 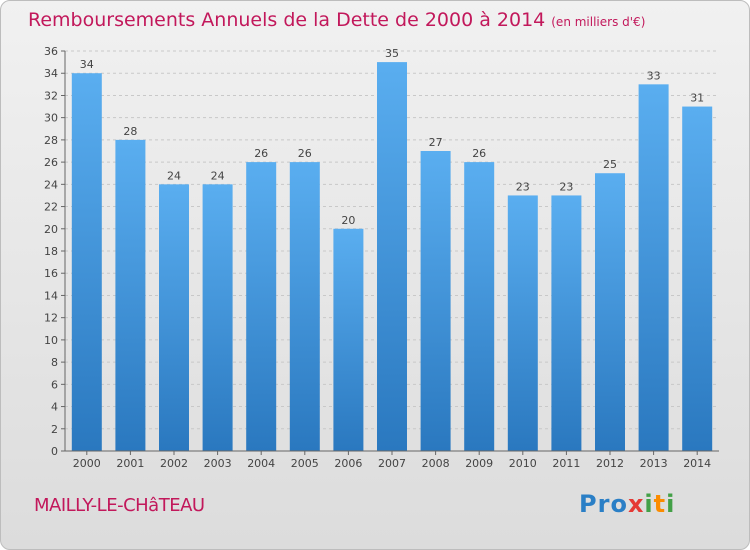 What do you see at coordinates (598, 22) in the screenshot?
I see `subtitle-text: (en milliers d'€)` at bounding box center [598, 22].